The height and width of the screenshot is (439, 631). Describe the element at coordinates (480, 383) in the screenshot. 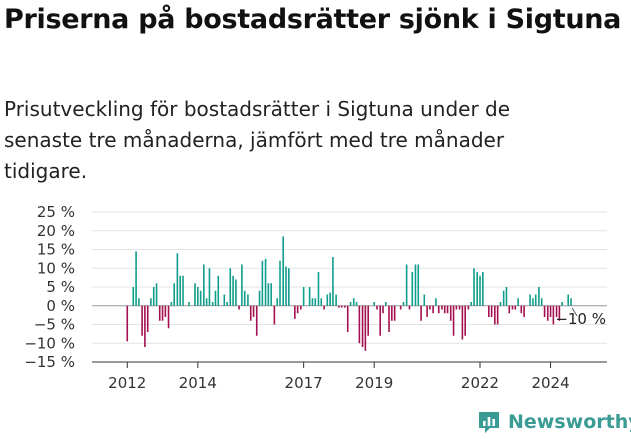

I see `x-tick-label: 2022` at that location.